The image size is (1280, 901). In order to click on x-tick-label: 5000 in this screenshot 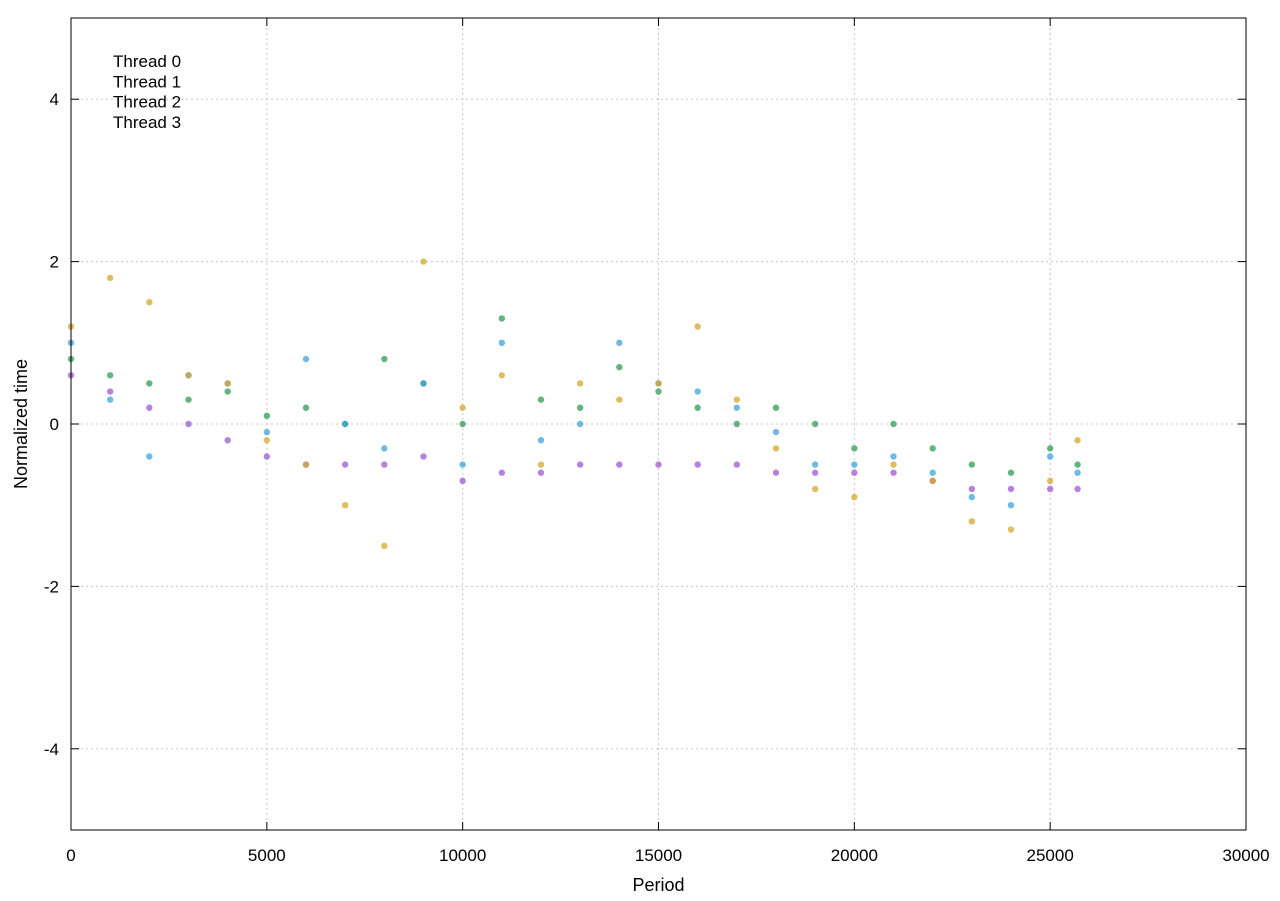, I will do `click(267, 855)`.